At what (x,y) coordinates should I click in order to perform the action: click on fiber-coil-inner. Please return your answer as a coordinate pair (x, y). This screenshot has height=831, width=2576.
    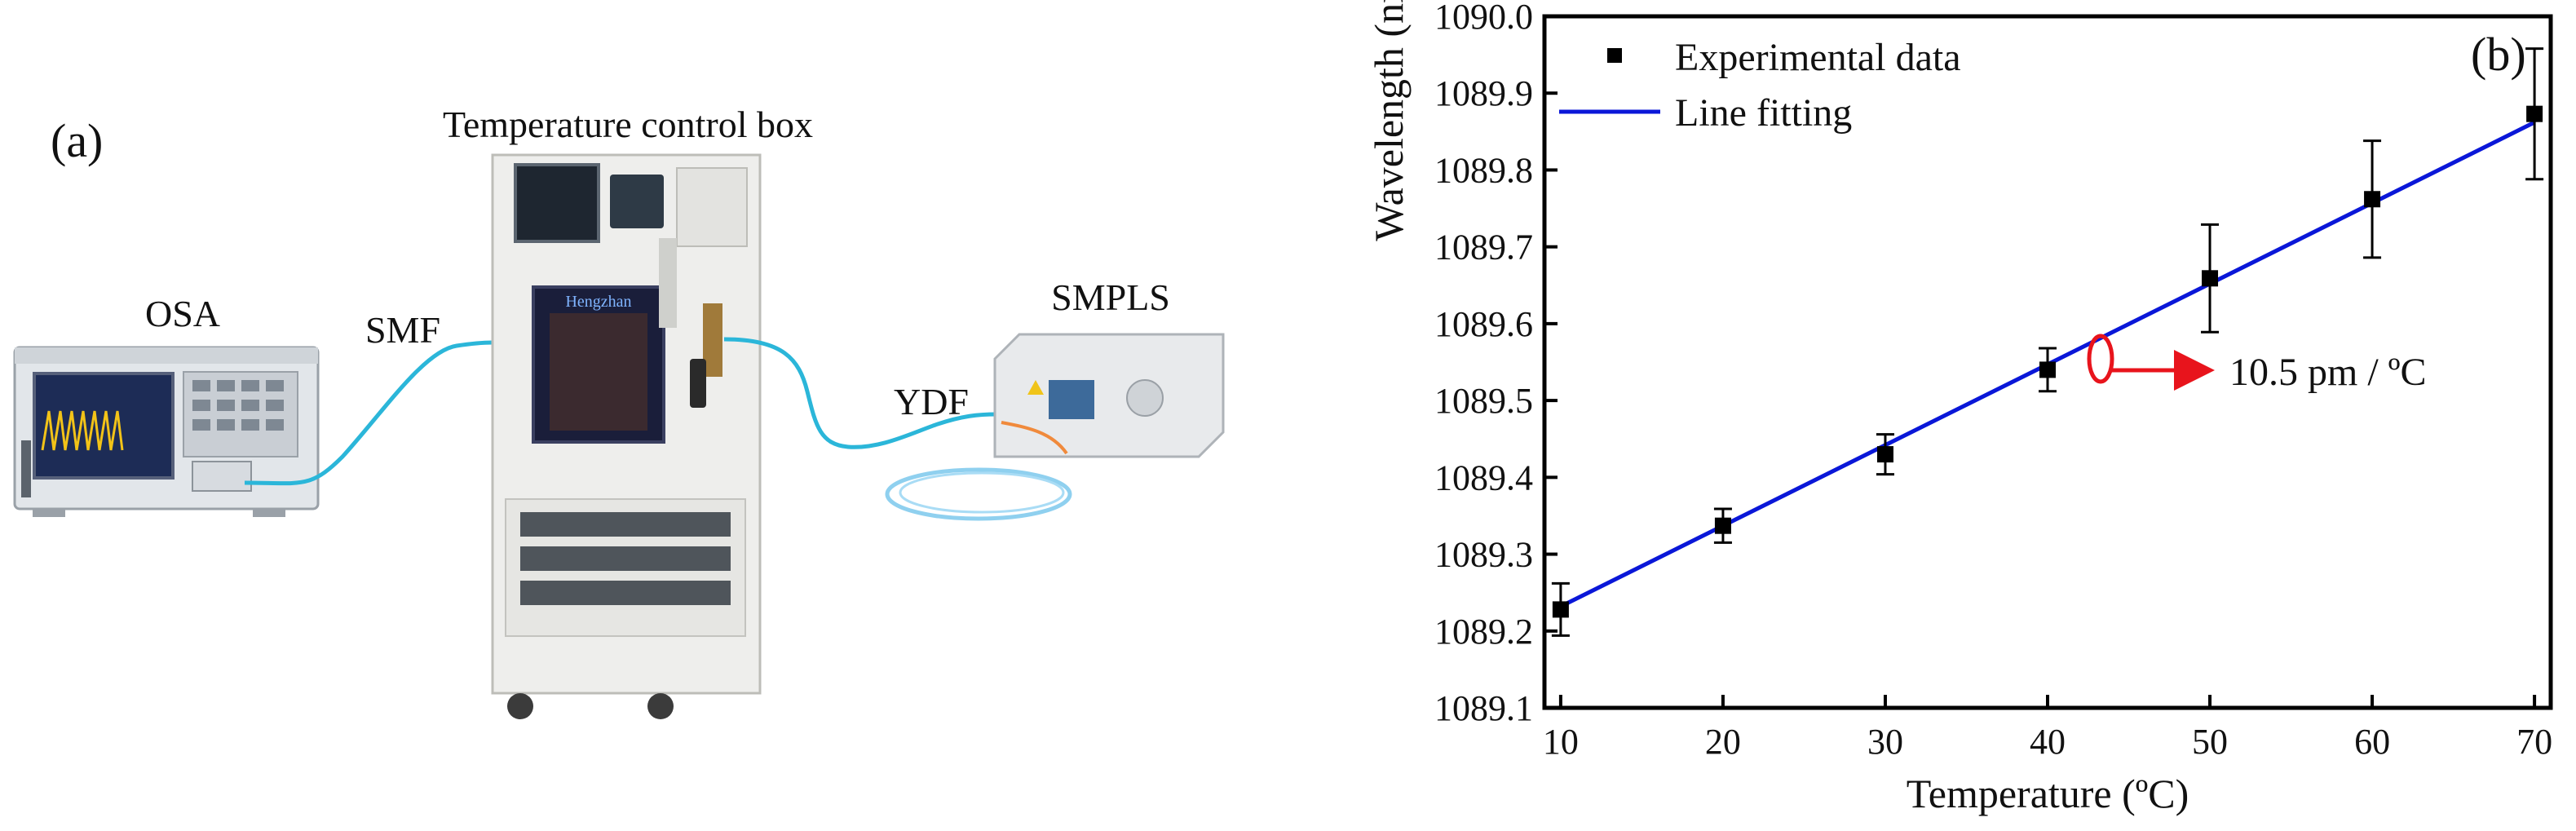
    Looking at the image, I should click on (982, 493).